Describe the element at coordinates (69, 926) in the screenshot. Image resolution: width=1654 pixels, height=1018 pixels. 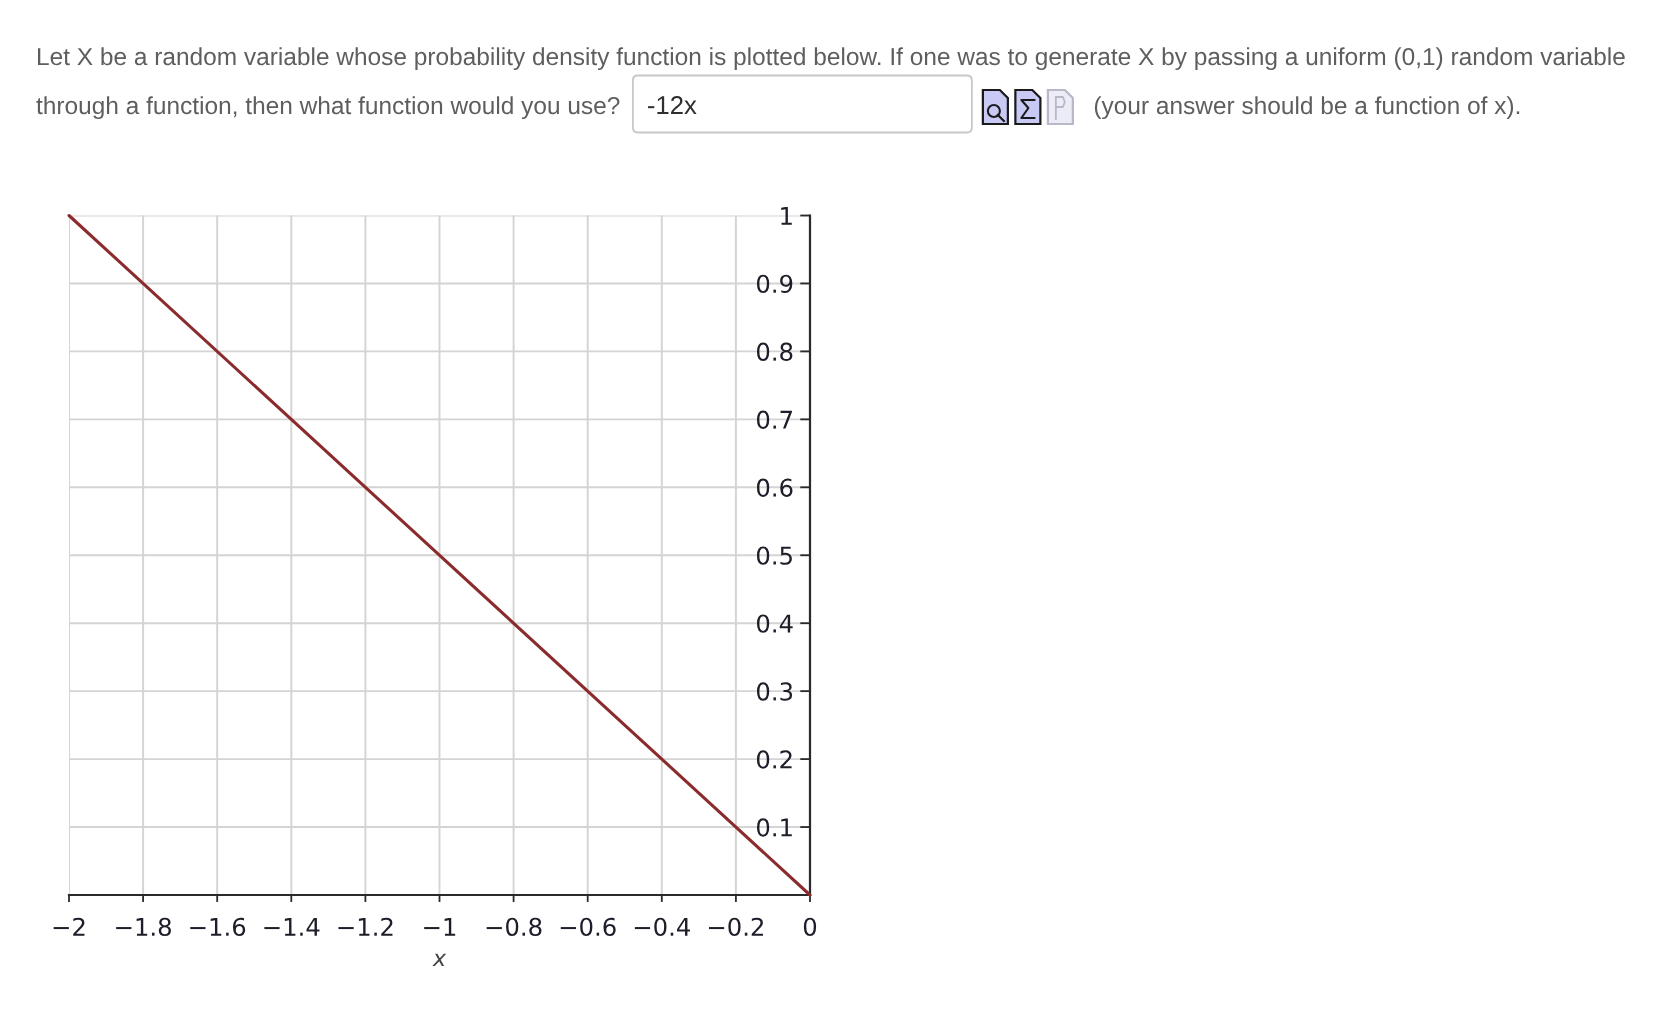
I see `x-tick-label: −2` at that location.